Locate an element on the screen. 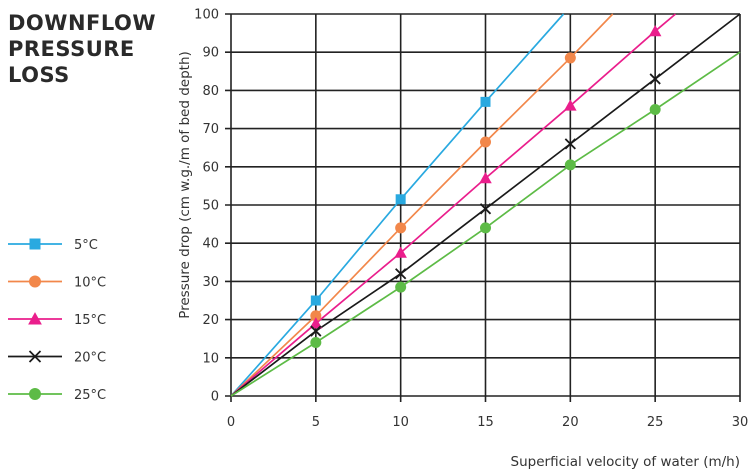 The width and height of the screenshot is (748, 474). legend: 5°C 10°C 15°C 20°C 25°C is located at coordinates (57, 320).